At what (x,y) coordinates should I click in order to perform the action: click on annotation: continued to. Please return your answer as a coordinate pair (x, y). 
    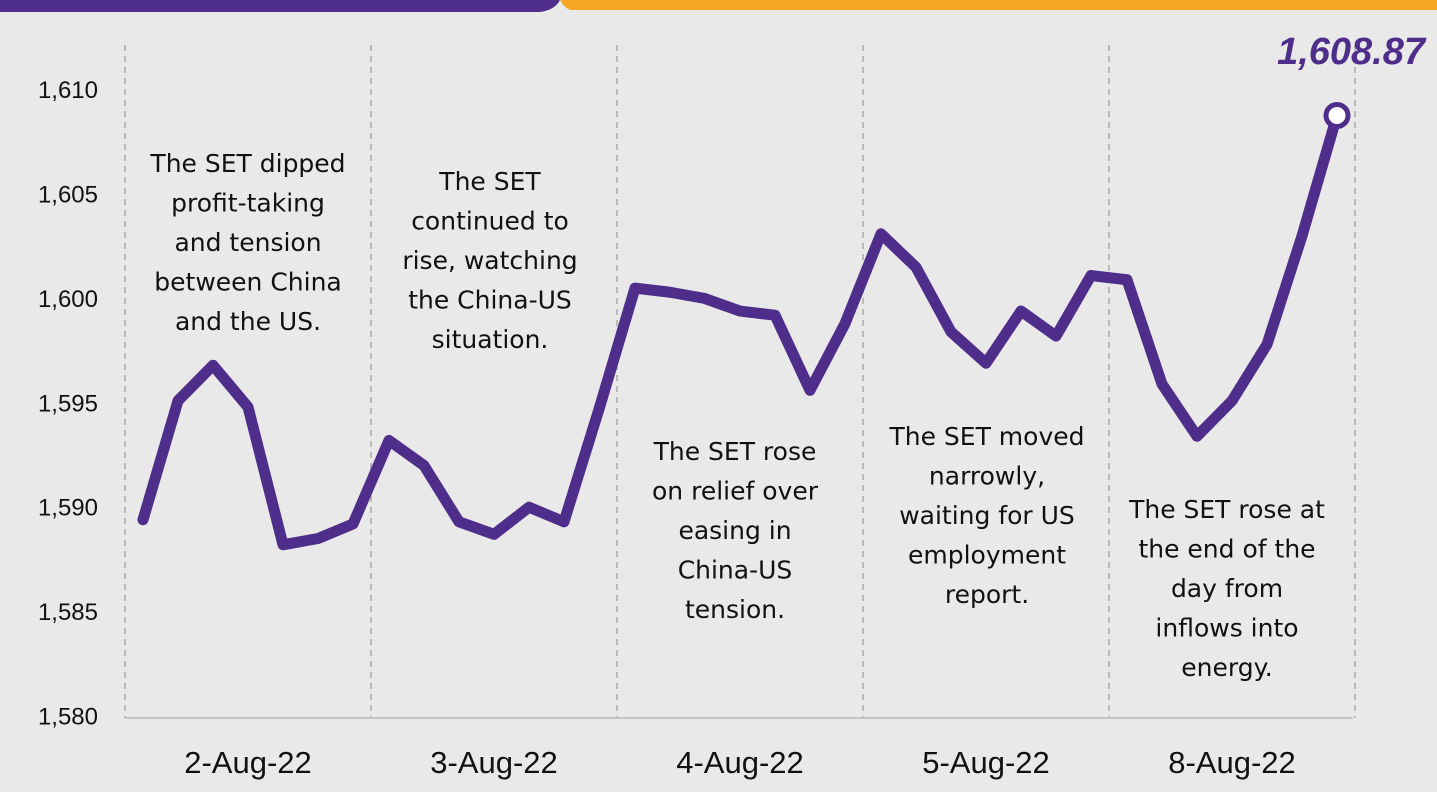
    Looking at the image, I should click on (490, 221).